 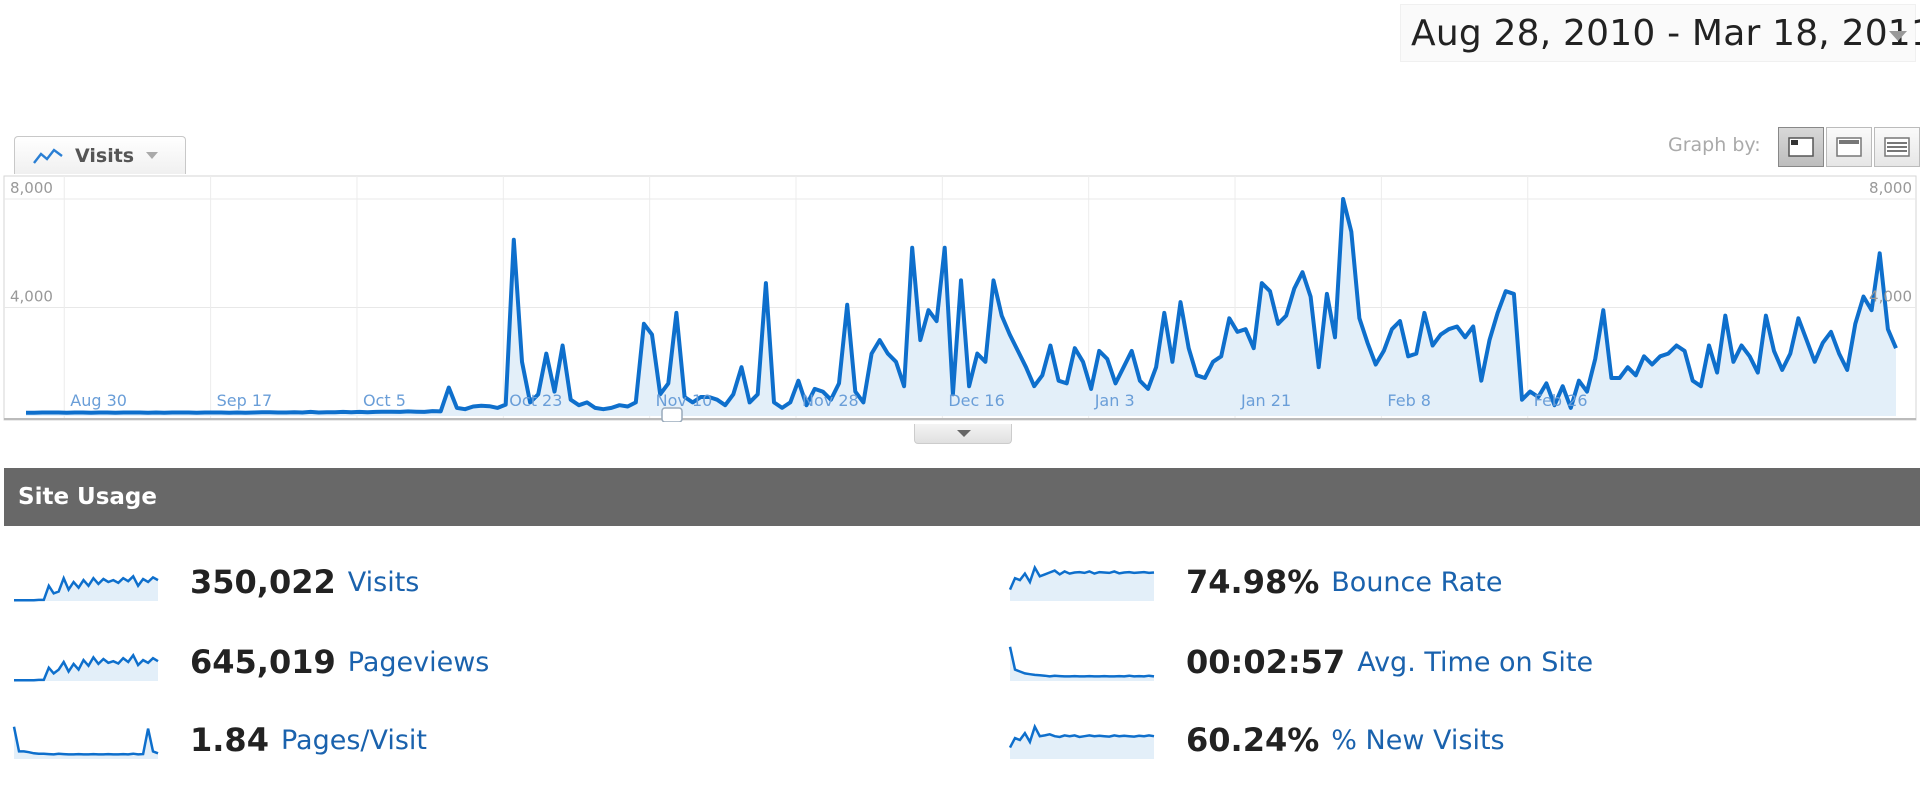 What do you see at coordinates (1665, 33) in the screenshot?
I see `date-range-label: Aug 28, 2010 - Mar 18, 2011` at bounding box center [1665, 33].